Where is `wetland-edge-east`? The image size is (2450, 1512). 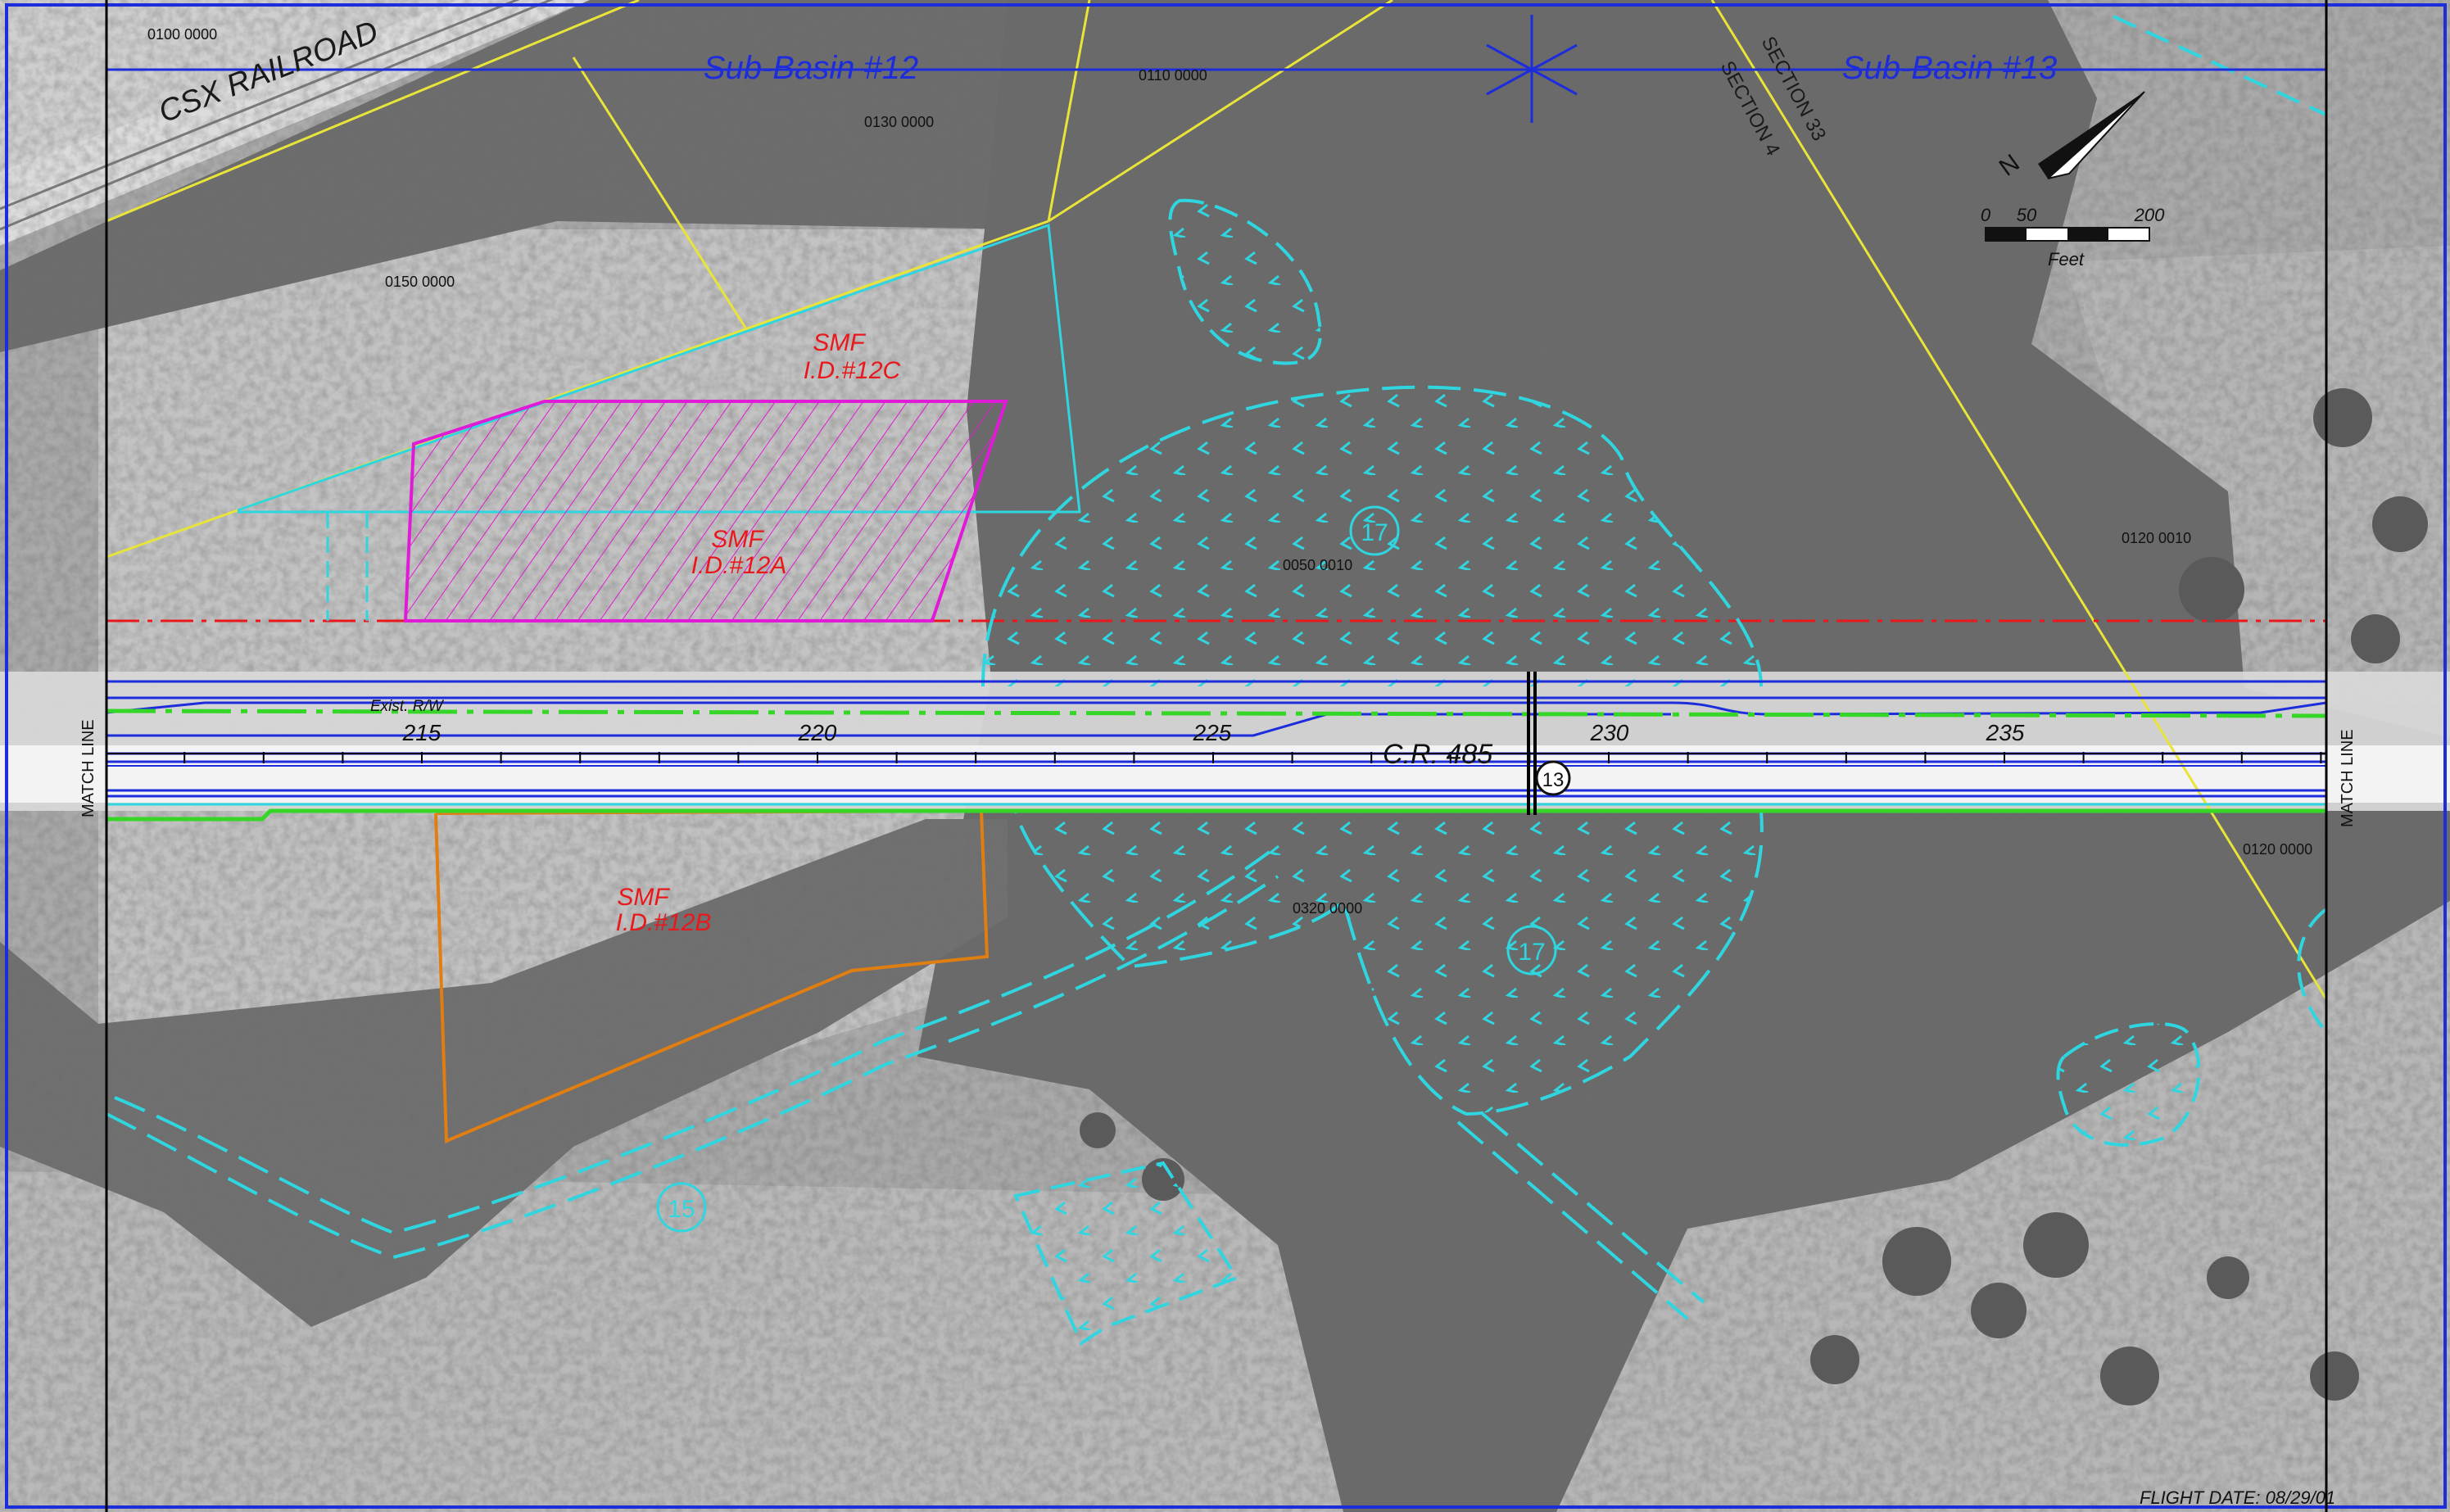 wetland-edge-east is located at coordinates (2313, 971).